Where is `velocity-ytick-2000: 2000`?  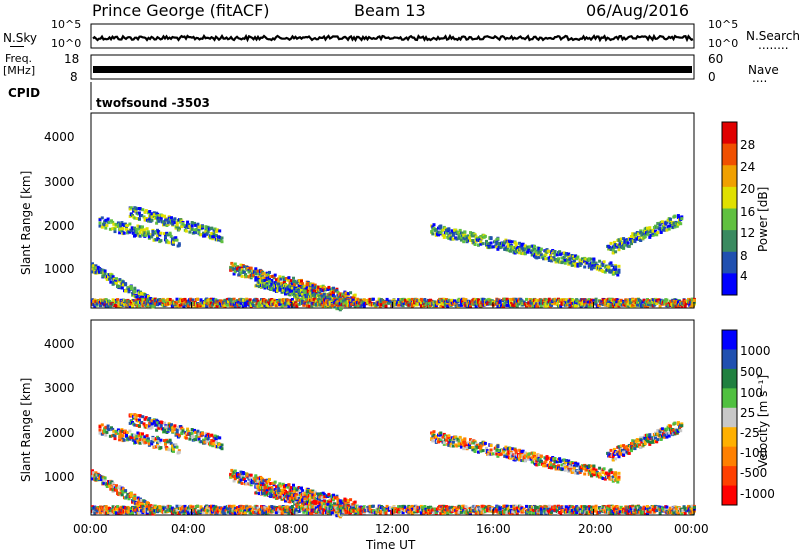 velocity-ytick-2000: 2000 is located at coordinates (59, 433).